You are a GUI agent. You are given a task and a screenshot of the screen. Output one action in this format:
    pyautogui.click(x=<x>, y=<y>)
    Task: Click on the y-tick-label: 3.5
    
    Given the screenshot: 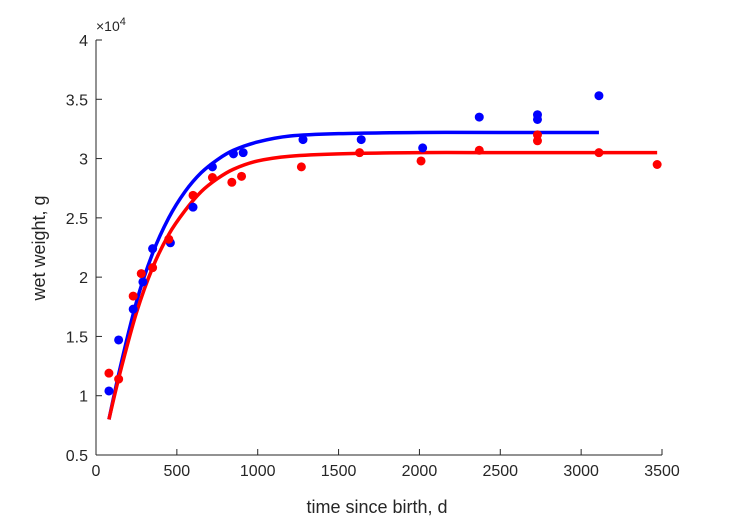 What is the action you would take?
    pyautogui.click(x=77, y=100)
    